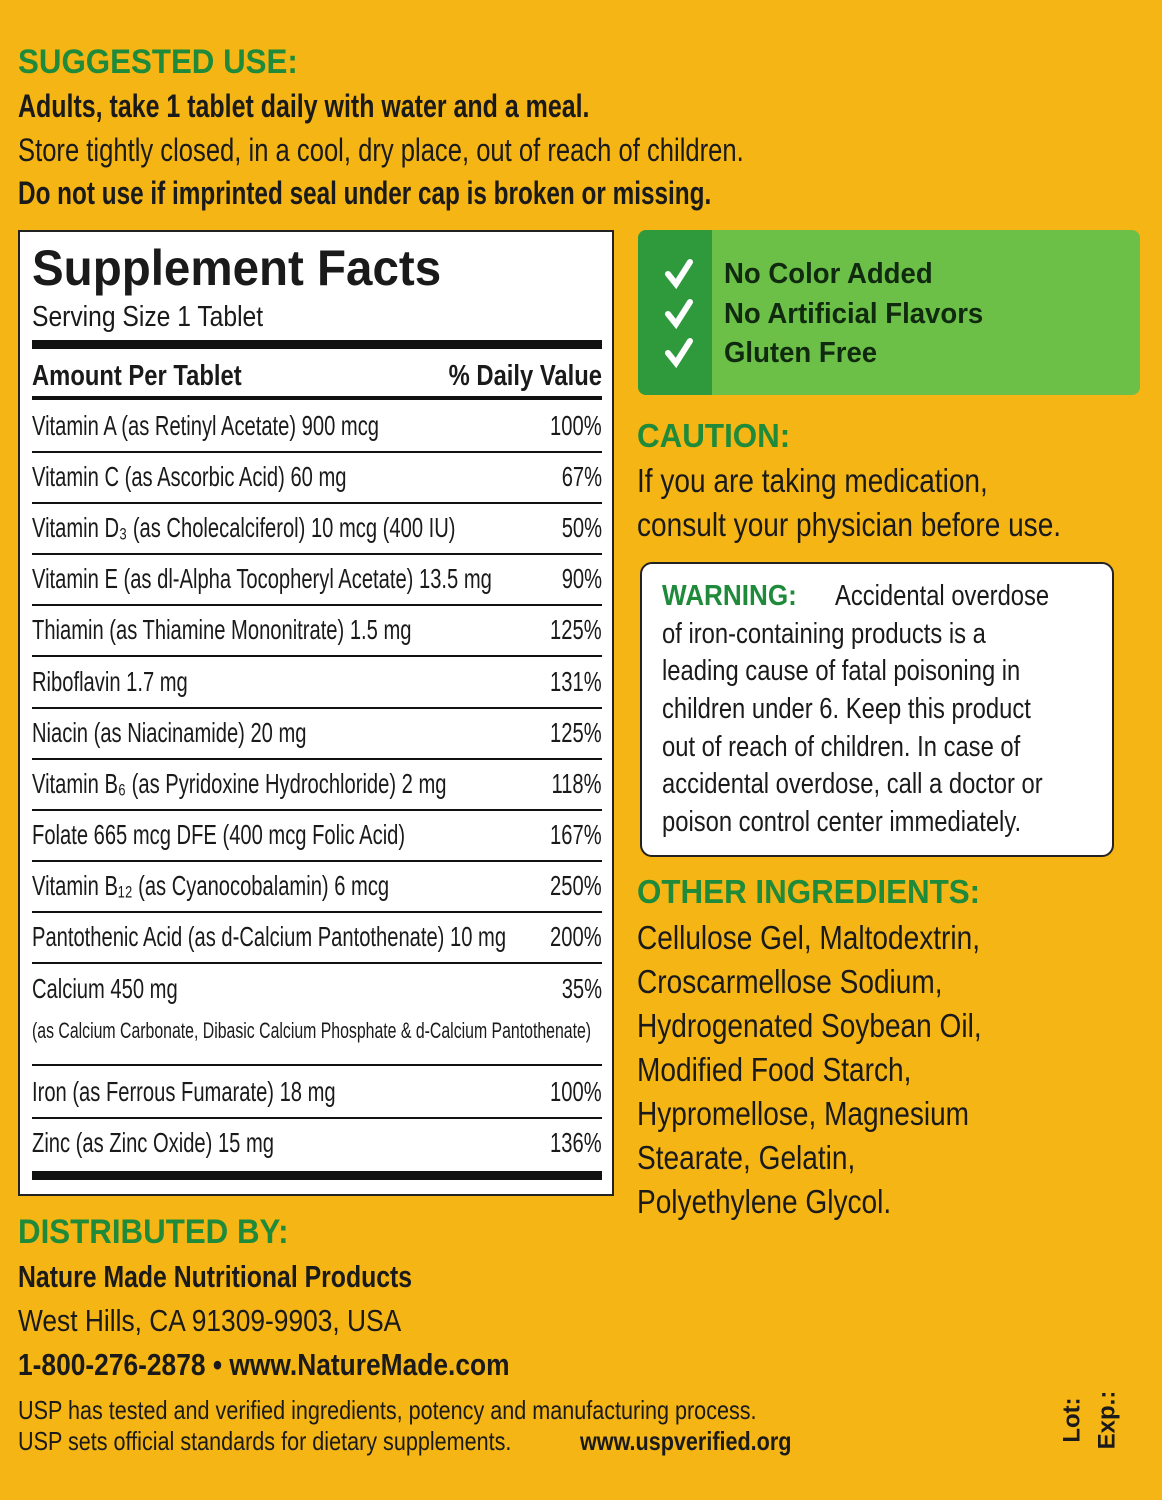  I want to click on daily-value: 67%, so click(581, 476).